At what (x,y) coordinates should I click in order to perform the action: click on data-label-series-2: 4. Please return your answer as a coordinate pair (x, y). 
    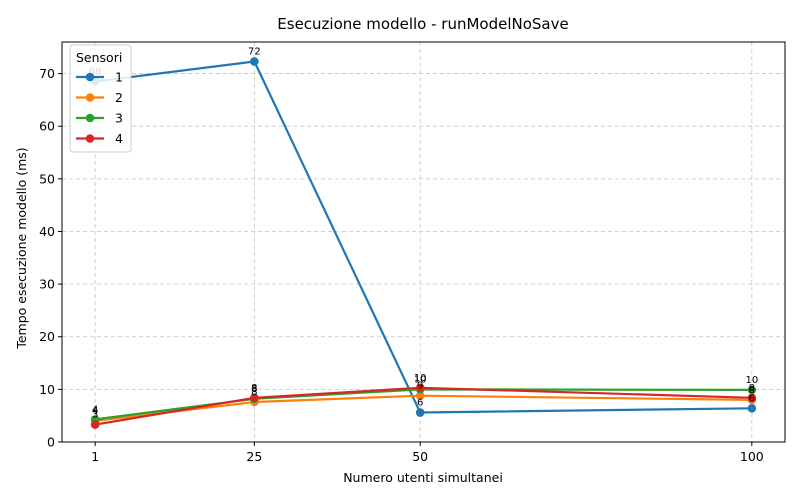
    Looking at the image, I should click on (95, 411).